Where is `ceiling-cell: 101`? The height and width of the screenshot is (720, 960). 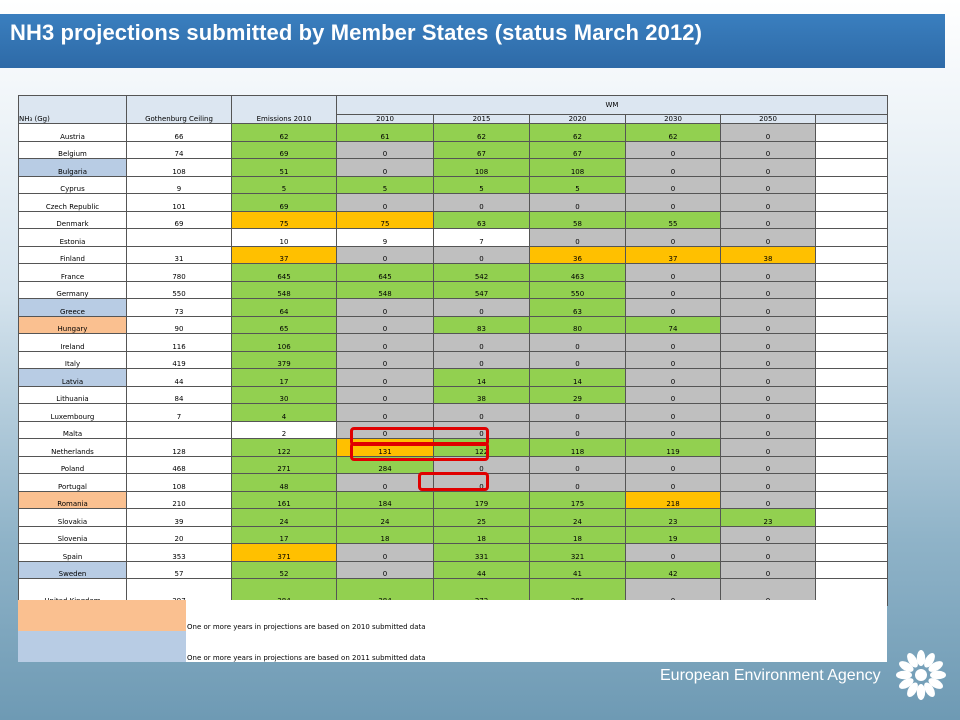
ceiling-cell: 101 is located at coordinates (179, 202).